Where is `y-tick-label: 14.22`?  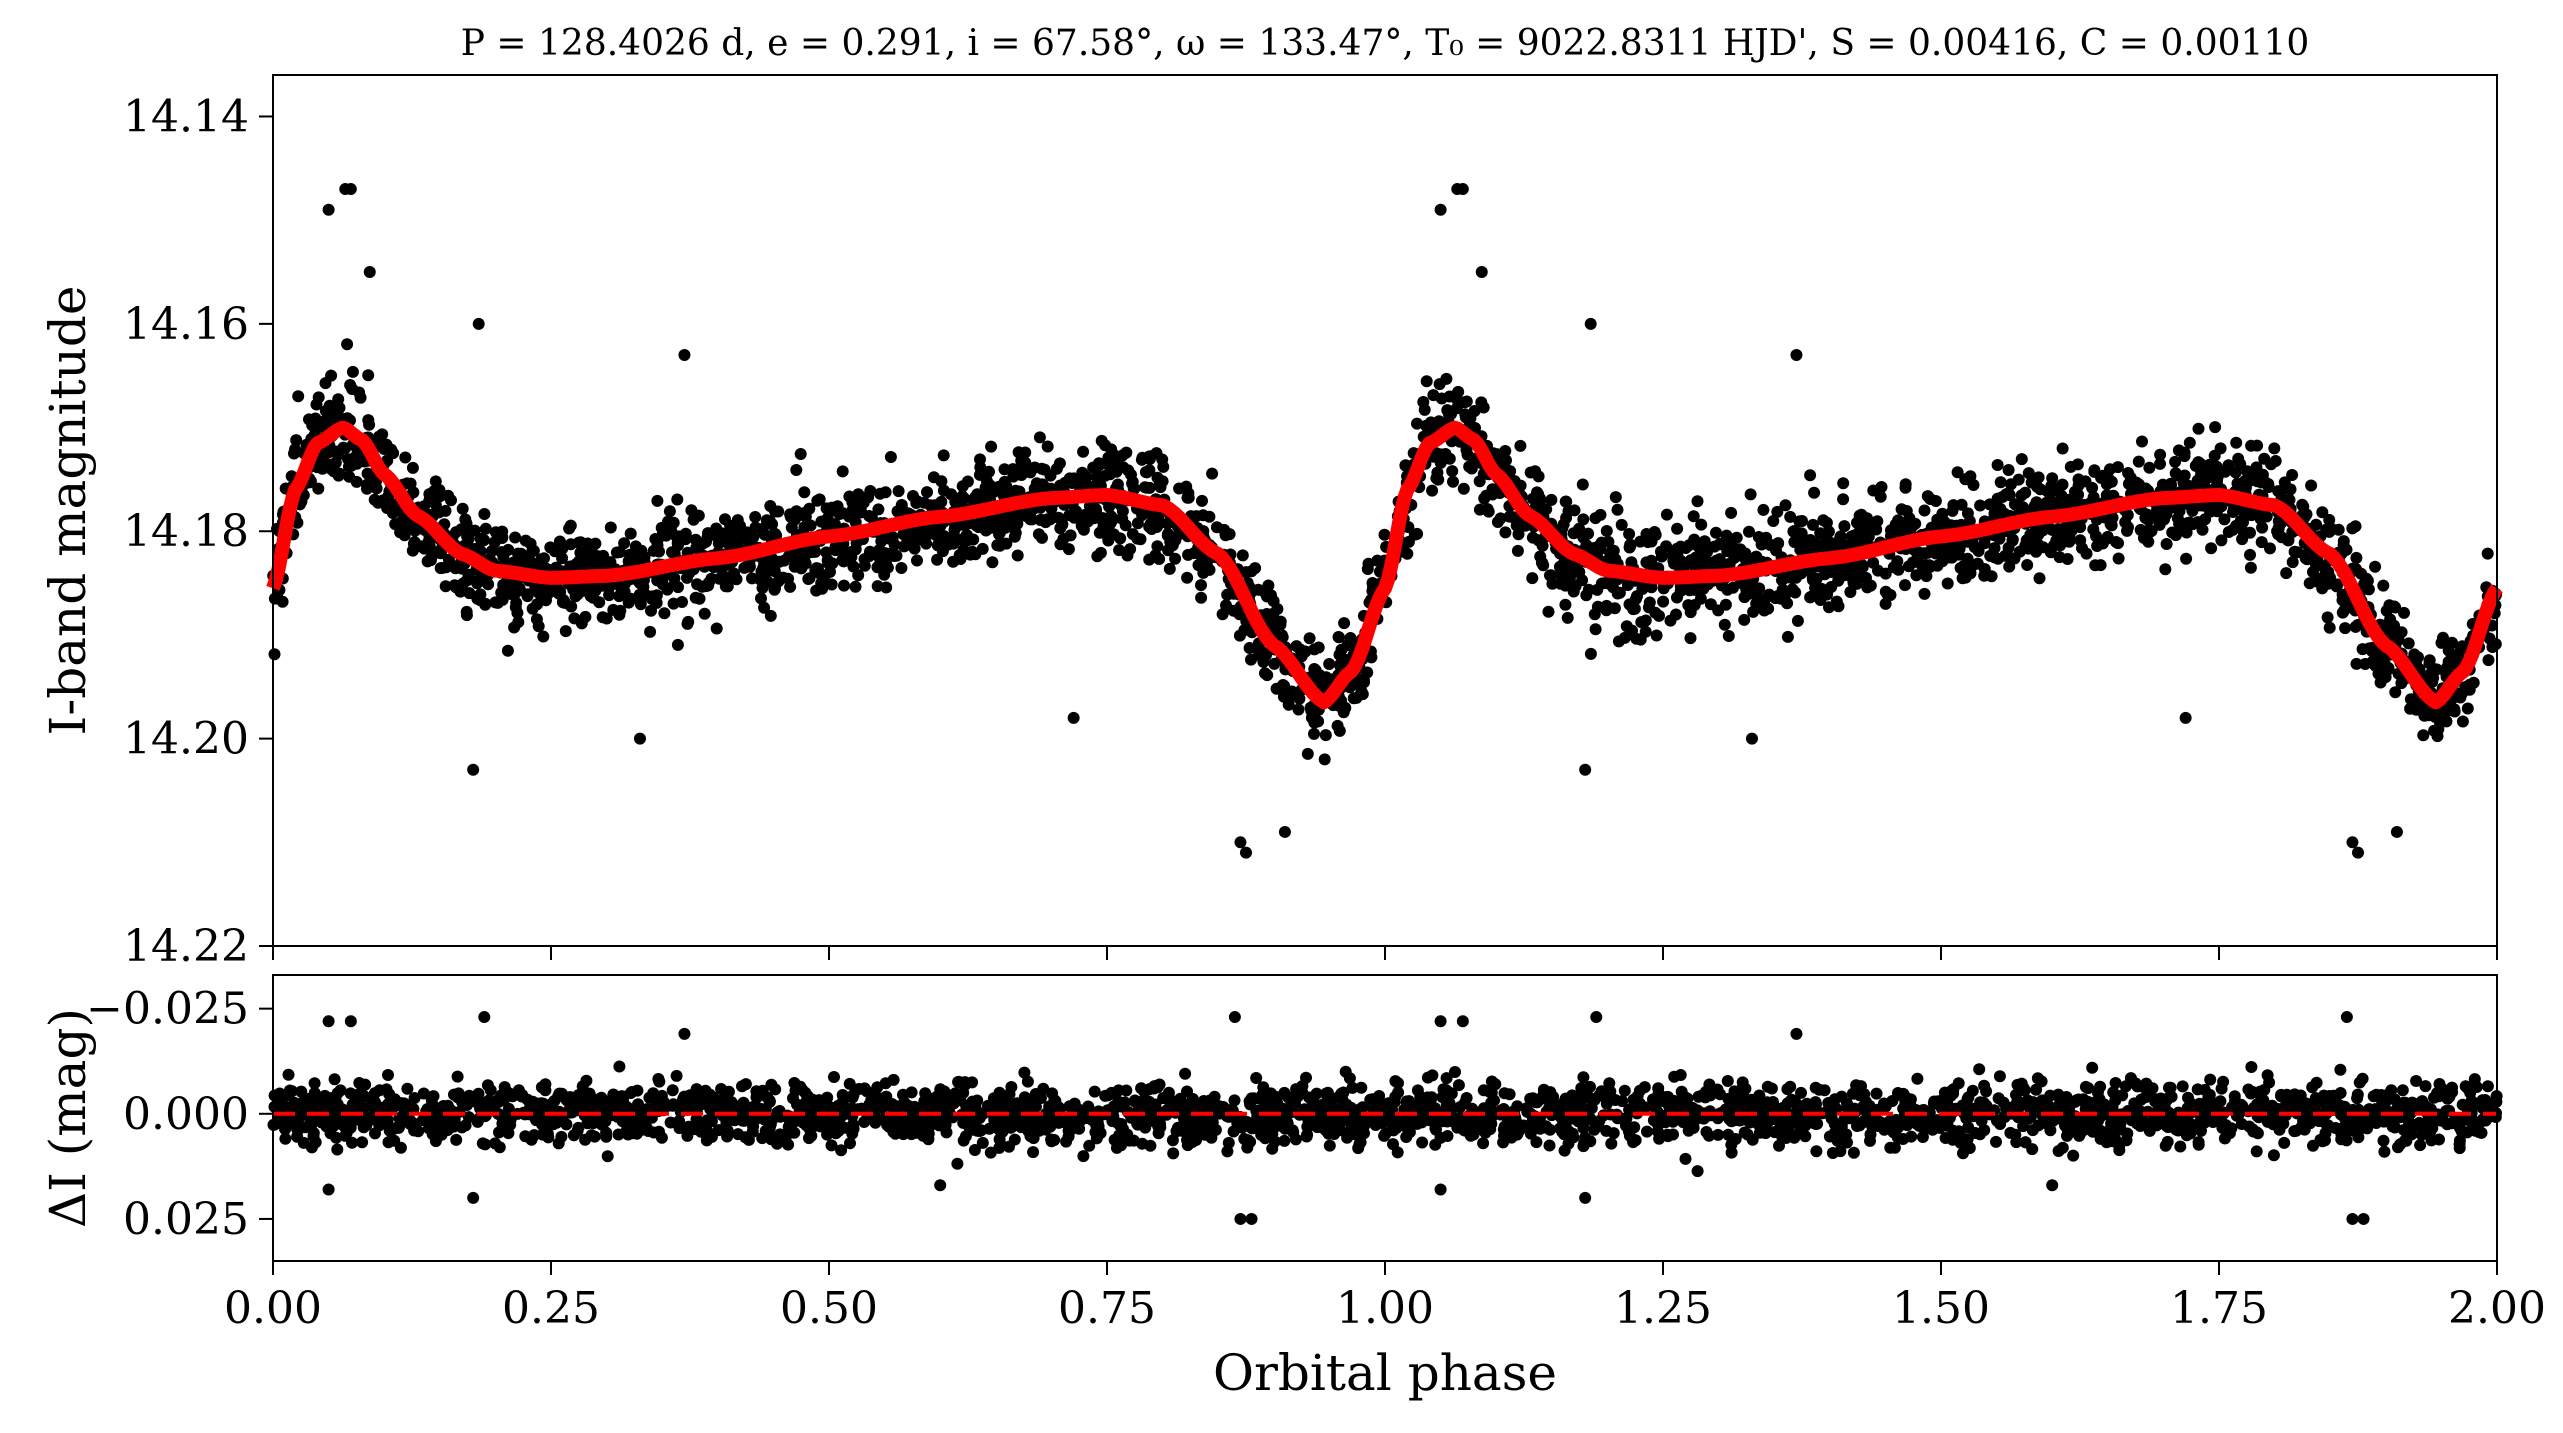 y-tick-label: 14.22 is located at coordinates (186, 946).